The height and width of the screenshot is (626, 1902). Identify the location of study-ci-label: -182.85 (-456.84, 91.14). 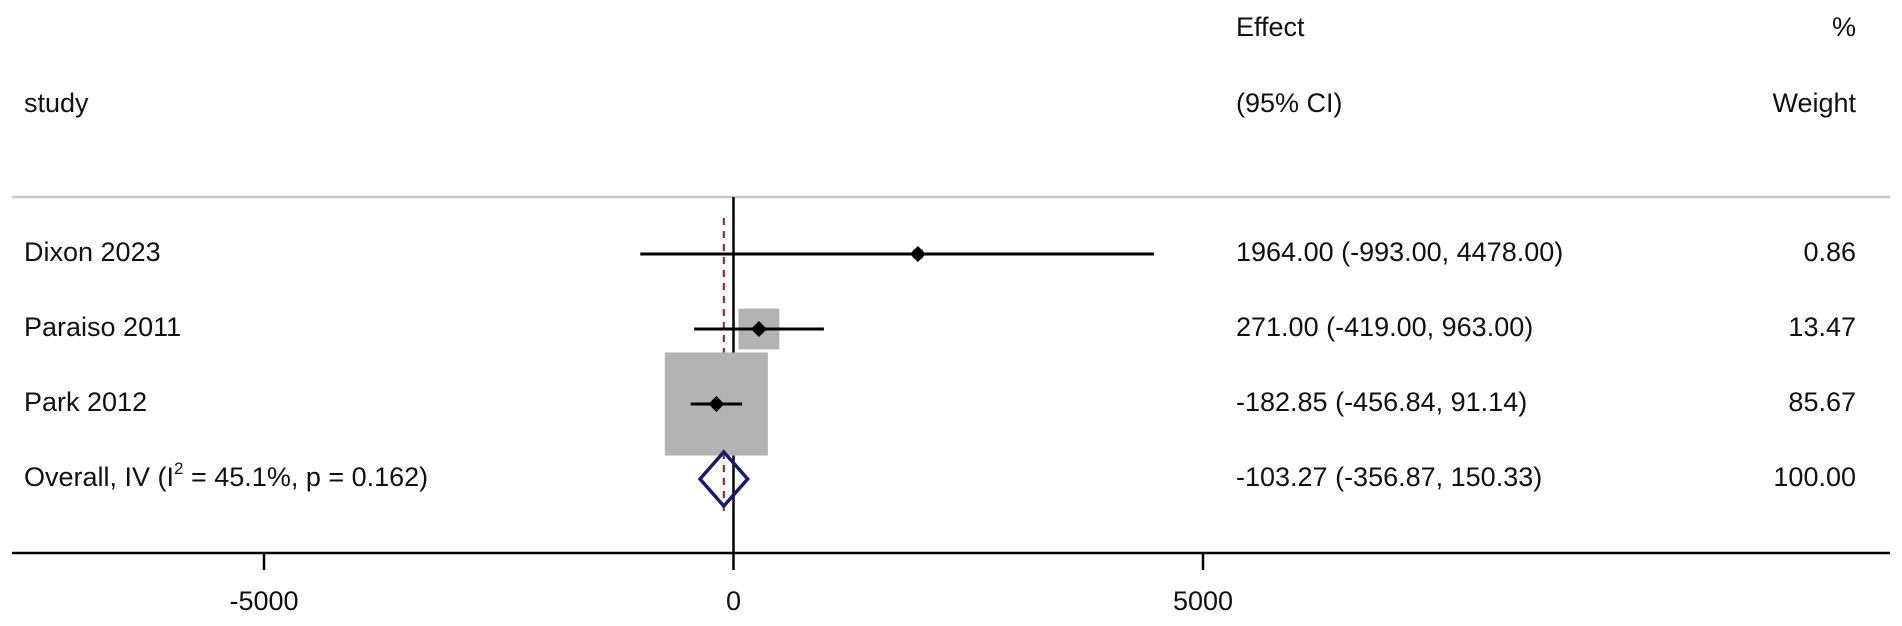
(1381, 402).